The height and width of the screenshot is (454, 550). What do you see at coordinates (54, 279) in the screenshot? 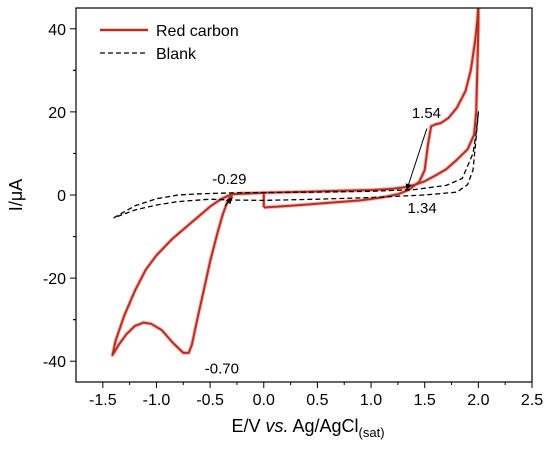
I see `y-tick-label: -20` at bounding box center [54, 279].